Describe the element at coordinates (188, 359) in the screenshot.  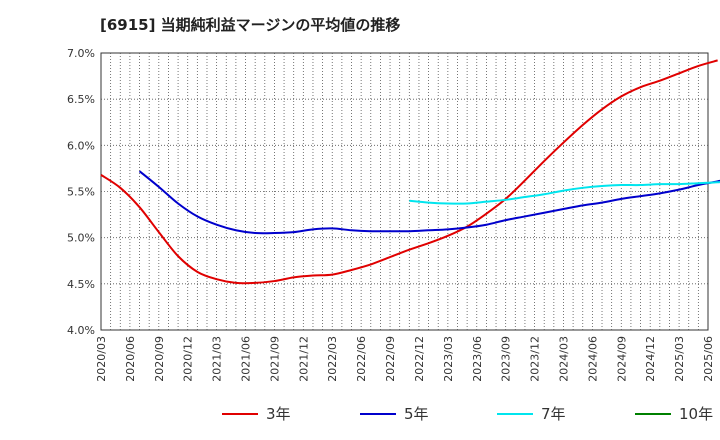
I see `x-tick-label: 2020/12` at that location.